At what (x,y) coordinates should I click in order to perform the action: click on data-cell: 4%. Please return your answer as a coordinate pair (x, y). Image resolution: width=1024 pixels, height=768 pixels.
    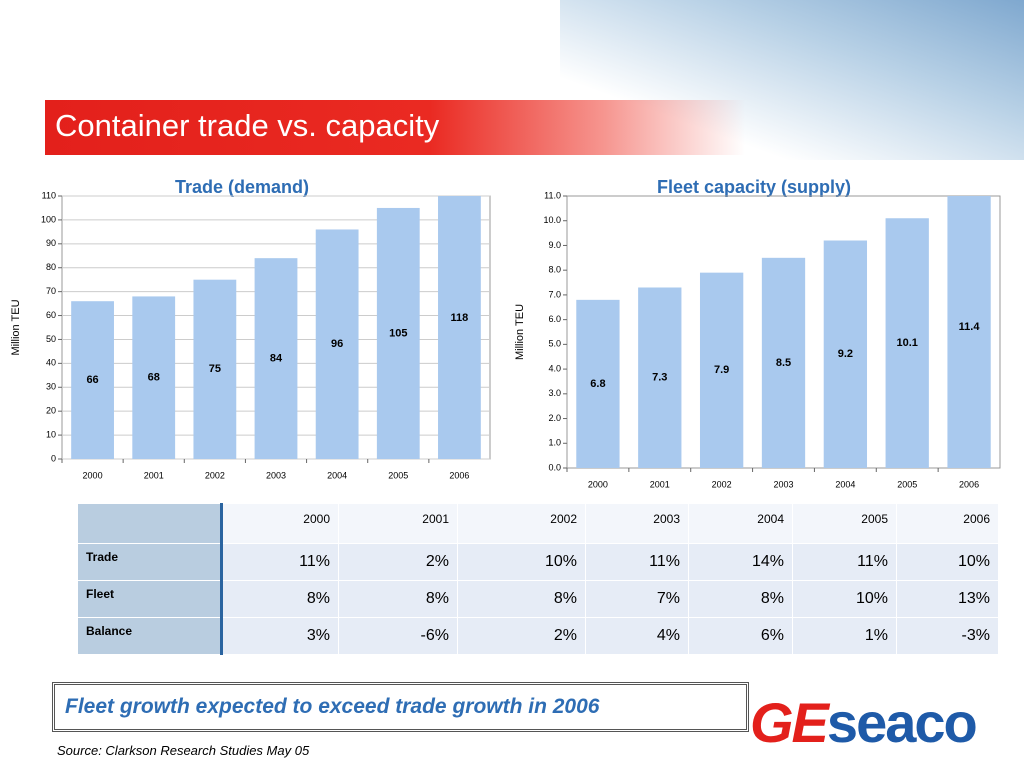
    Looking at the image, I should click on (637, 636).